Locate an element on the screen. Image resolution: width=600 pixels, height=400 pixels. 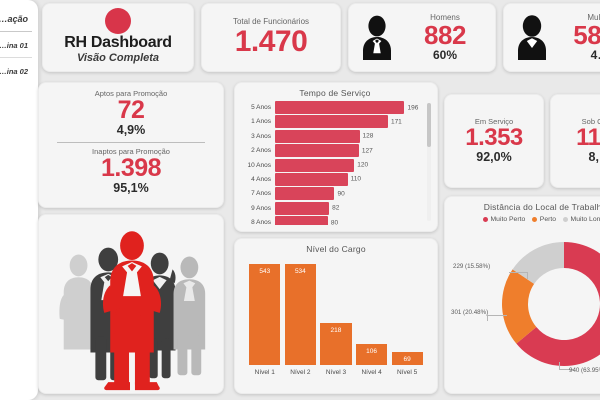
kpi-card-em-servico: Em Serviço 1.353 92,0% is located at coordinates (494, 141).